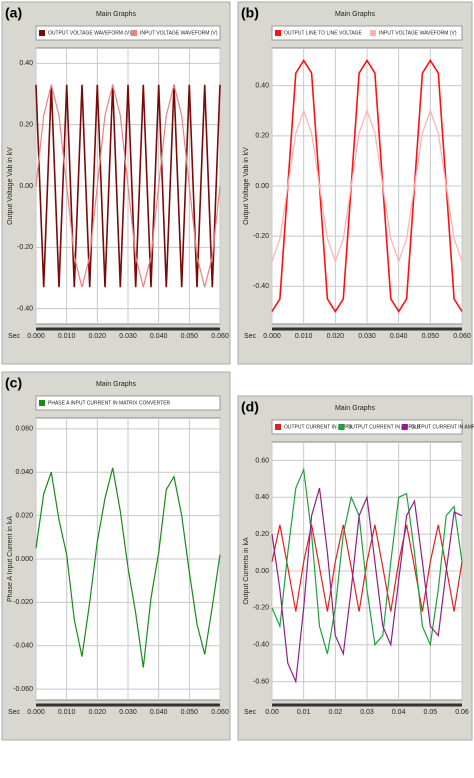 The image size is (474, 778). What do you see at coordinates (262, 460) in the screenshot?
I see `y-tick-label: 0.60` at bounding box center [262, 460].